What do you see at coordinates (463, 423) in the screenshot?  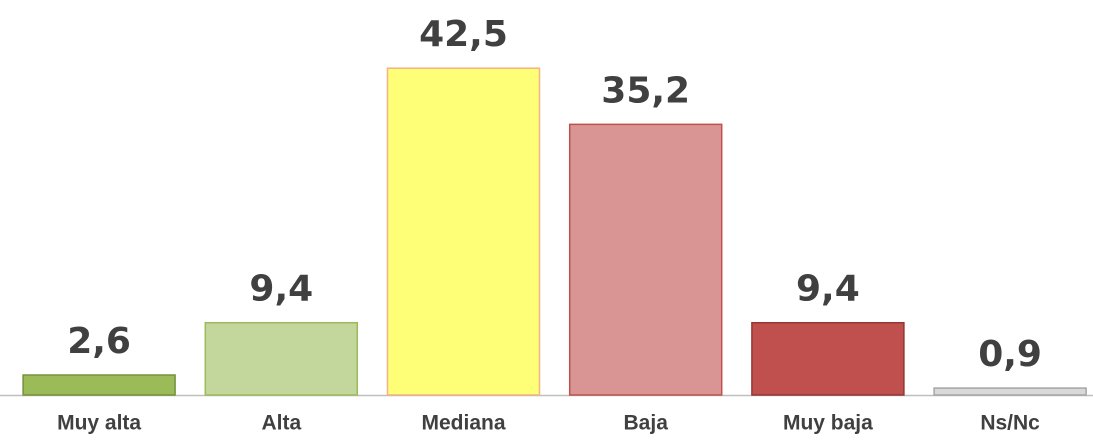 I see `x-tick-label: Mediana` at bounding box center [463, 423].